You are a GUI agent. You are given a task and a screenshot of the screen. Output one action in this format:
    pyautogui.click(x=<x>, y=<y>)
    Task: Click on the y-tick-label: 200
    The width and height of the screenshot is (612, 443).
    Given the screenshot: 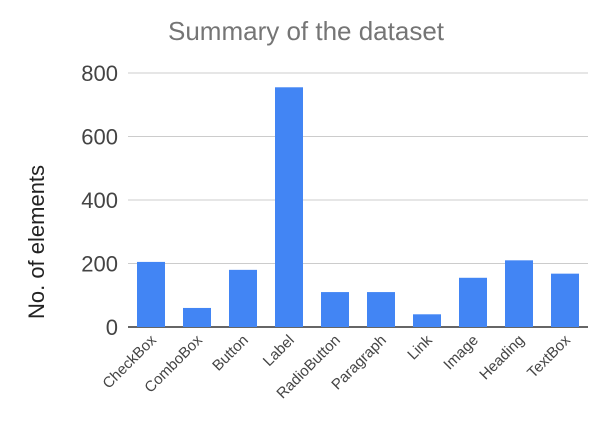 What is the action you would take?
    pyautogui.click(x=99, y=264)
    